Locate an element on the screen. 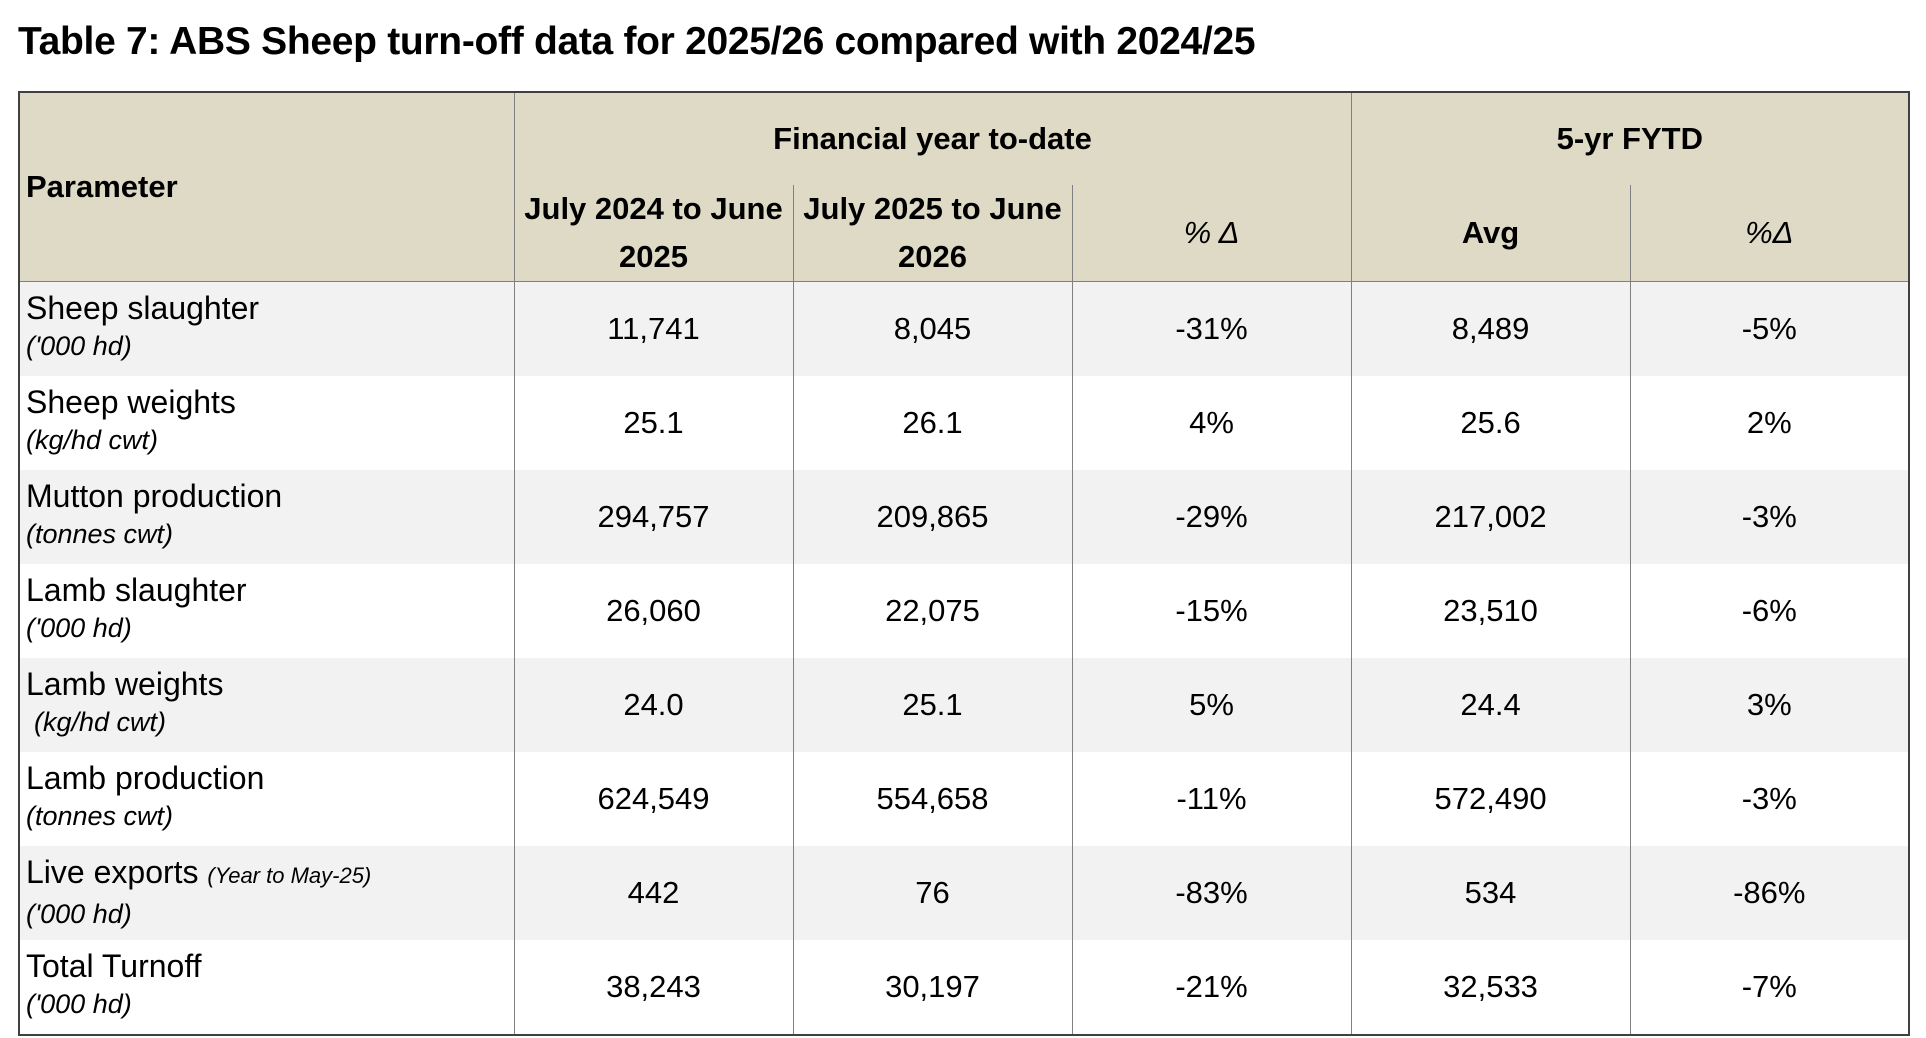  row-parameter: Sheep slaughter ('000 hd) is located at coordinates (267, 328).